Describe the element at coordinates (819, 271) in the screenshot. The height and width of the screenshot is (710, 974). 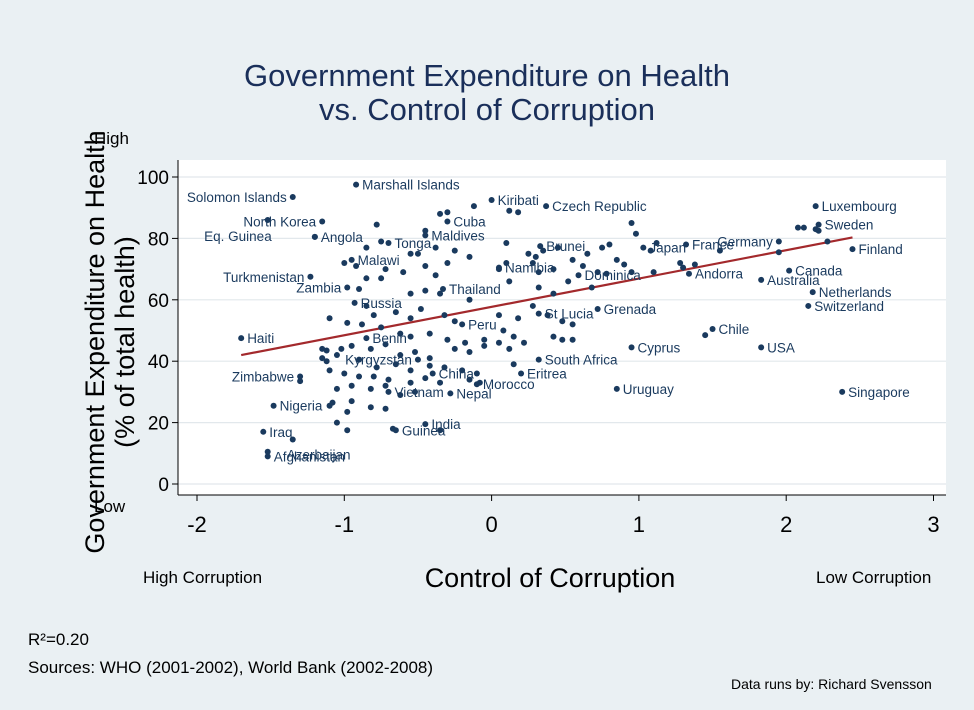
I see `point-label: Canada` at that location.